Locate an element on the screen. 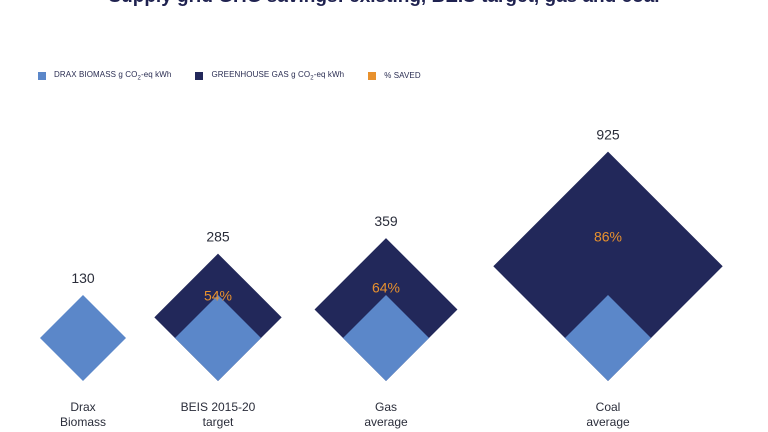 This screenshot has height=432, width=768. value-label: 925 is located at coordinates (608, 135).